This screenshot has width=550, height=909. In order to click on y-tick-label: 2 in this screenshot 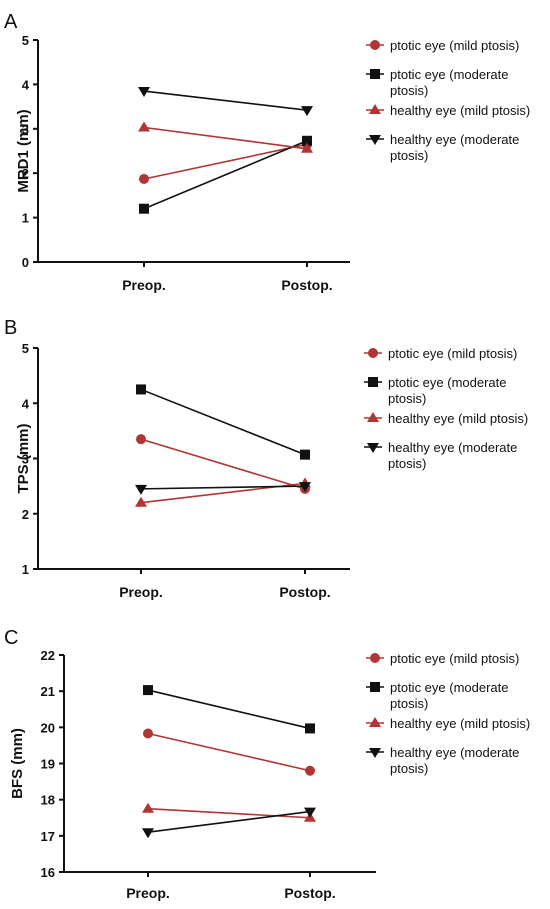, I will do `click(25, 173)`.